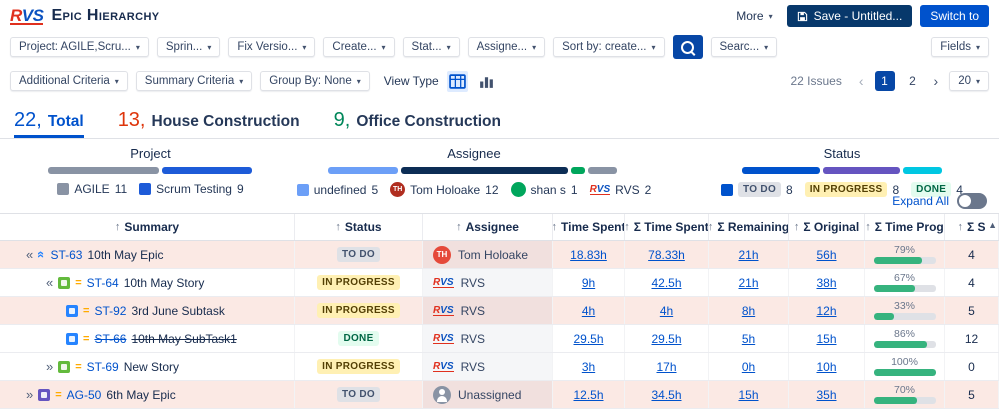  Describe the element at coordinates (588, 338) in the screenshot. I see `time-spent-link: 29.5h` at that location.